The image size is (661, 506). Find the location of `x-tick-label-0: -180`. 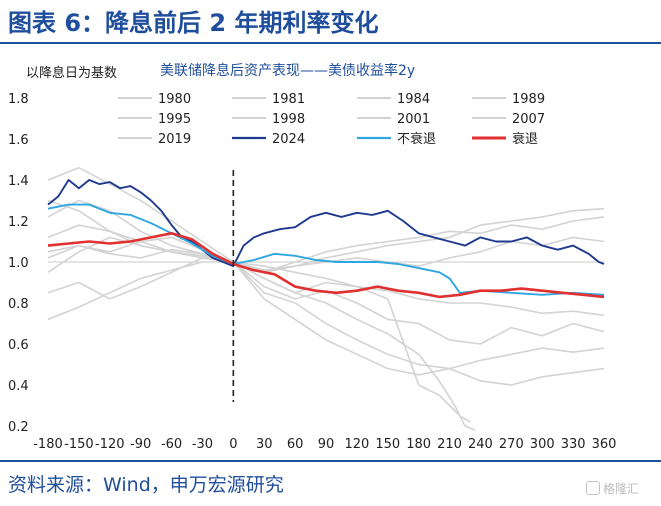

x-tick-label-0: -180 is located at coordinates (48, 444).